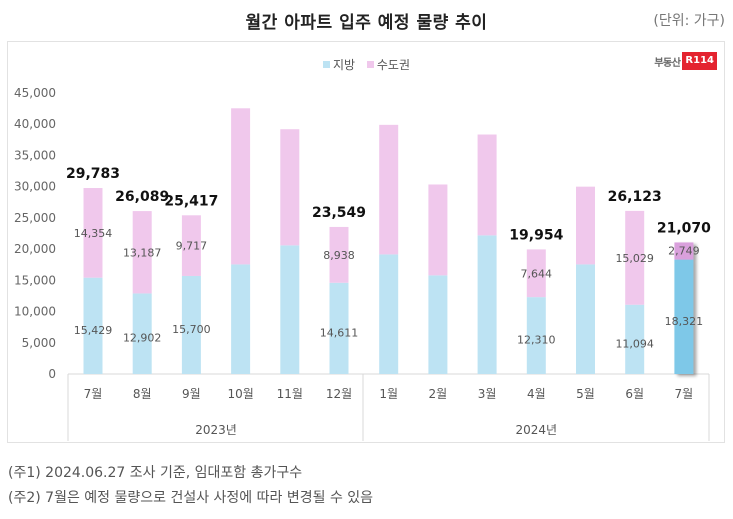  What do you see at coordinates (689, 21) in the screenshot?
I see `unit-label: (단위: 가구)` at bounding box center [689, 21].